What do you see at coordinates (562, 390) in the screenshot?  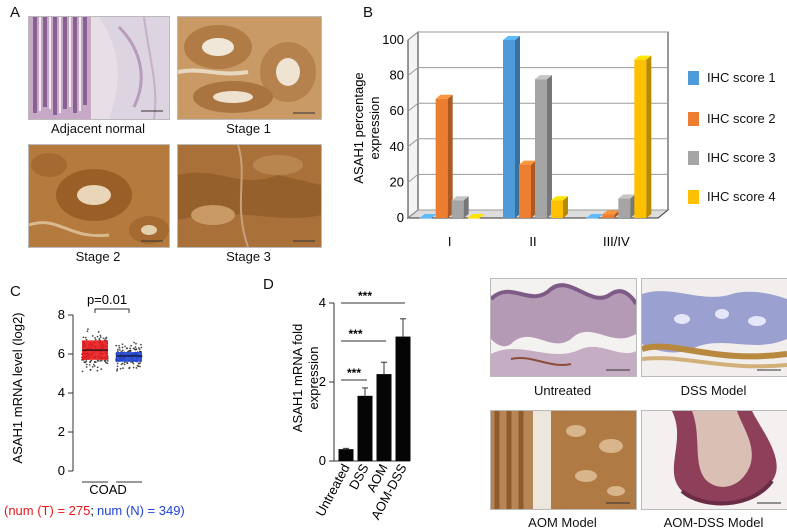 I see `caption-untreated: Untreated` at bounding box center [562, 390].